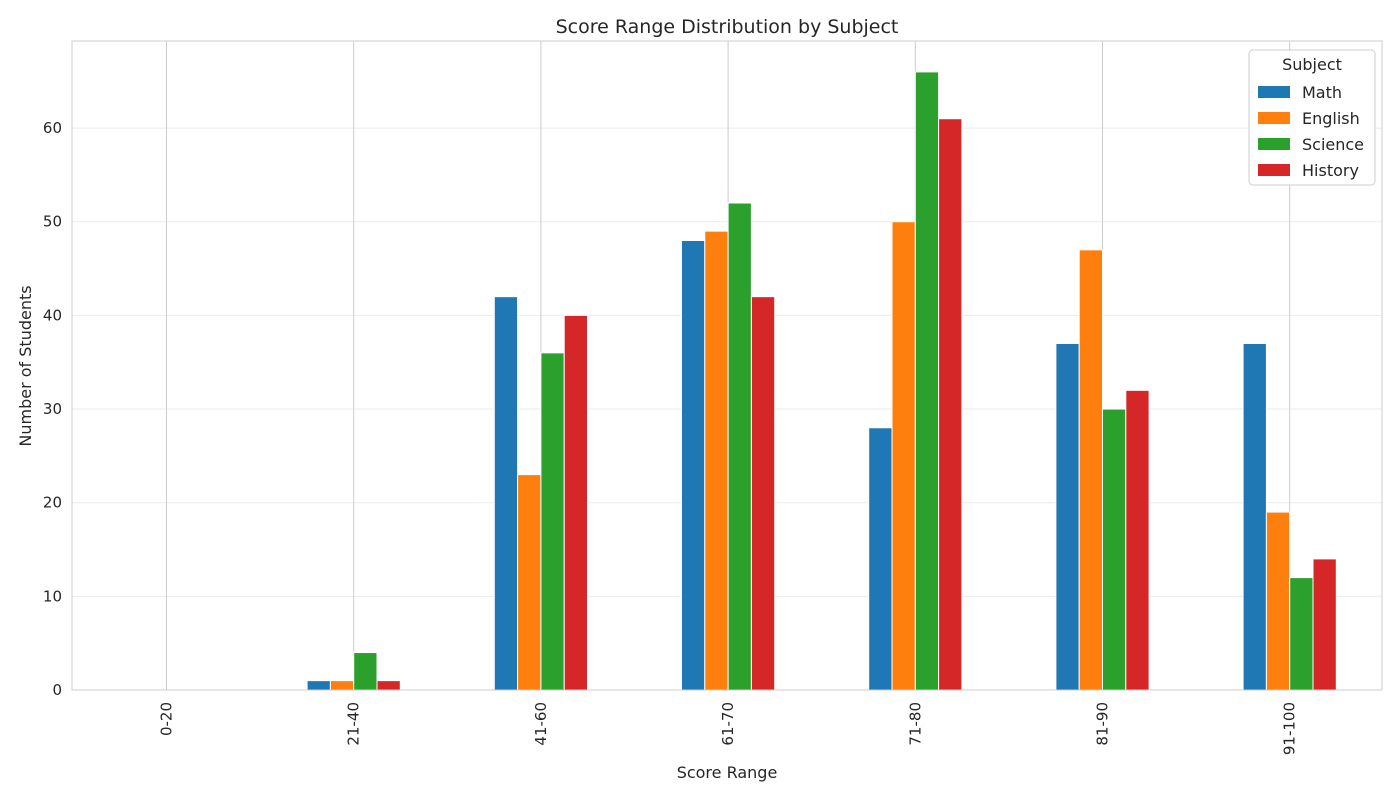 This screenshot has width=1400, height=800. I want to click on legend-label-math: Math, so click(1322, 92).